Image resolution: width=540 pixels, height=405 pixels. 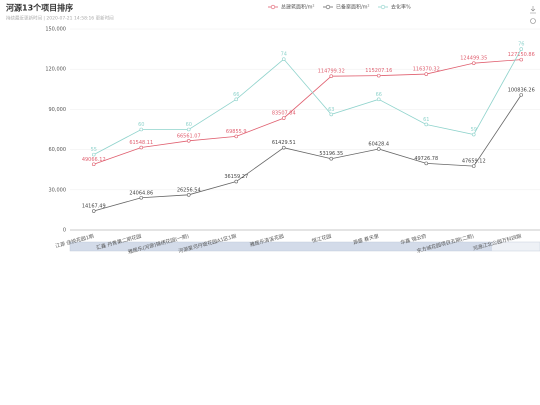 I want to click on data-label: 115207.16, so click(x=378, y=71).